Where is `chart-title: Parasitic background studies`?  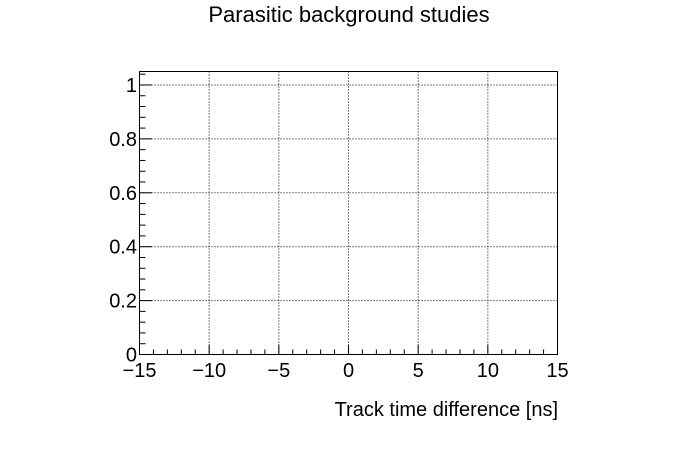
chart-title: Parasitic background studies is located at coordinates (349, 14).